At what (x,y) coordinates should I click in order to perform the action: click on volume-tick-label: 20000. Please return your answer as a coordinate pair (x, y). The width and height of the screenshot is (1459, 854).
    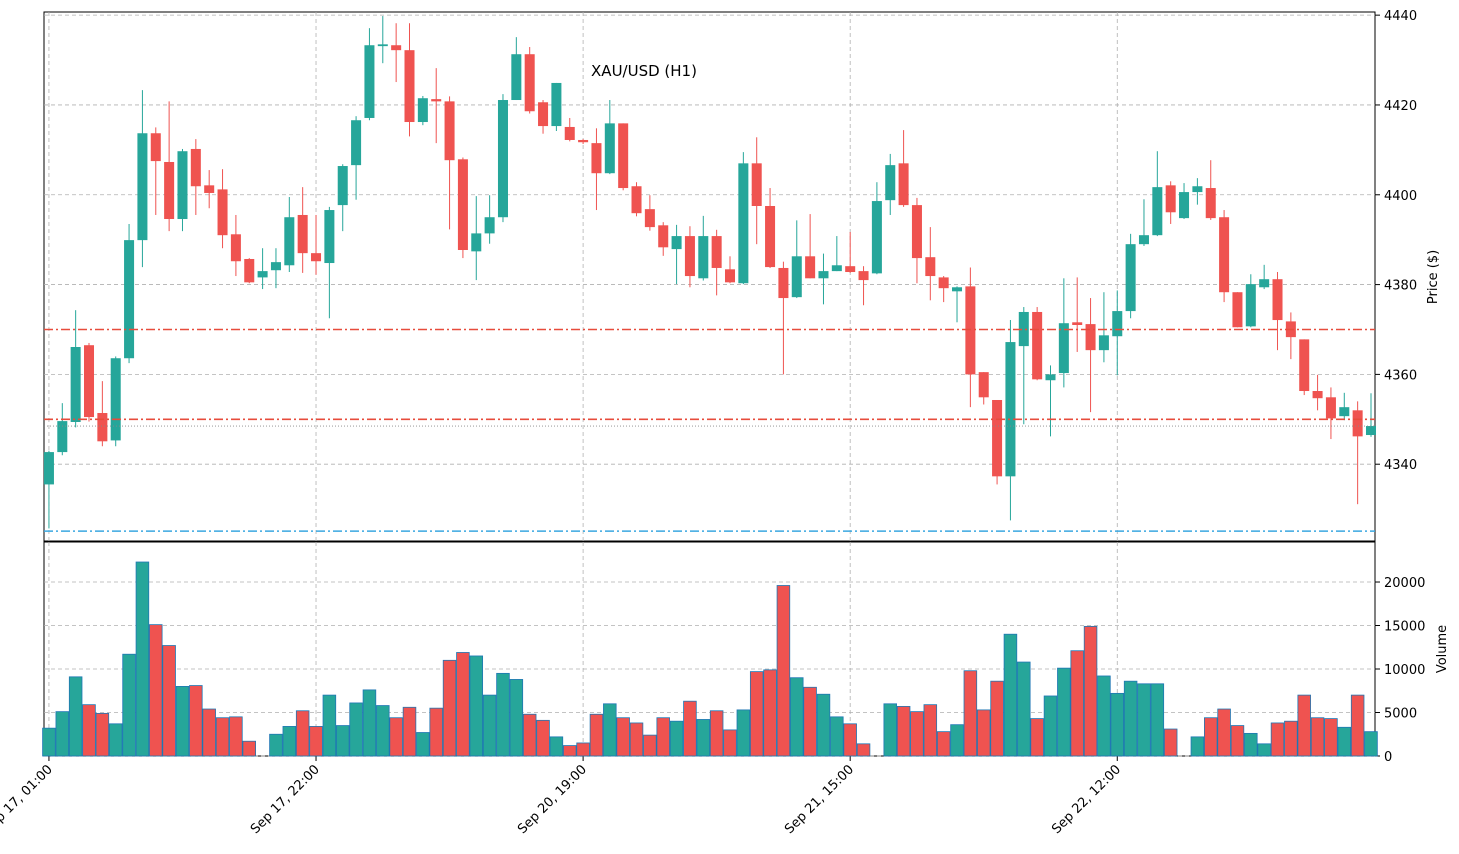
    Looking at the image, I should click on (1404, 583).